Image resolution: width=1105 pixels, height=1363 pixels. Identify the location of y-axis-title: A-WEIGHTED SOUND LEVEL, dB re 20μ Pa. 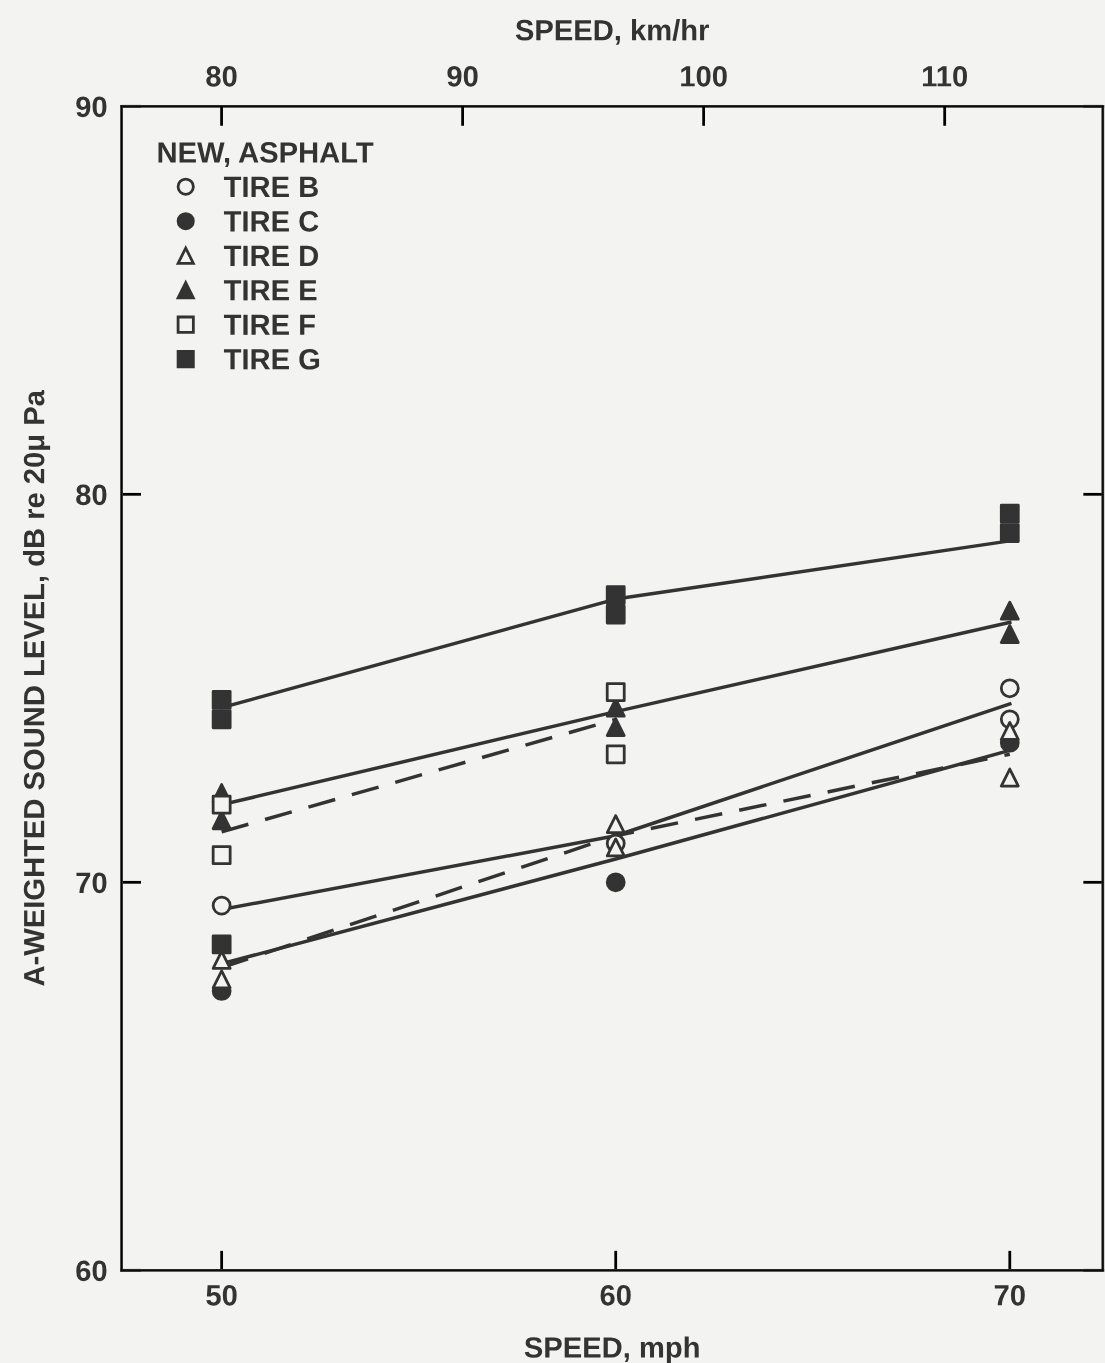
(37, 687).